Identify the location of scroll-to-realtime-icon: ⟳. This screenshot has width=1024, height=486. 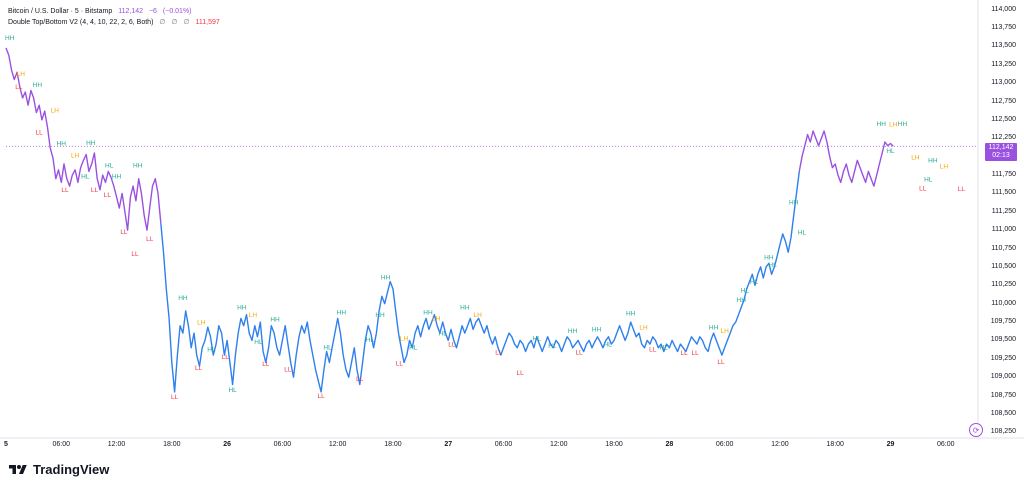
(976, 430).